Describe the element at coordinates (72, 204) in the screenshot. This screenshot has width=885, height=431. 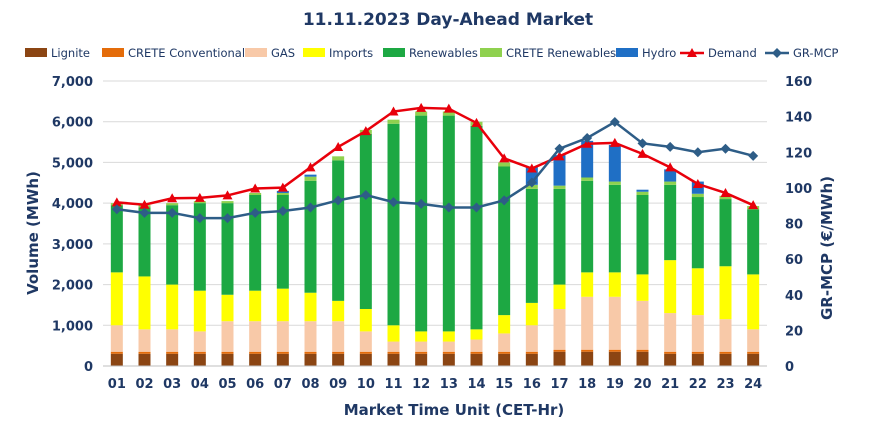
I see `y-tick-label: 4,000` at that location.